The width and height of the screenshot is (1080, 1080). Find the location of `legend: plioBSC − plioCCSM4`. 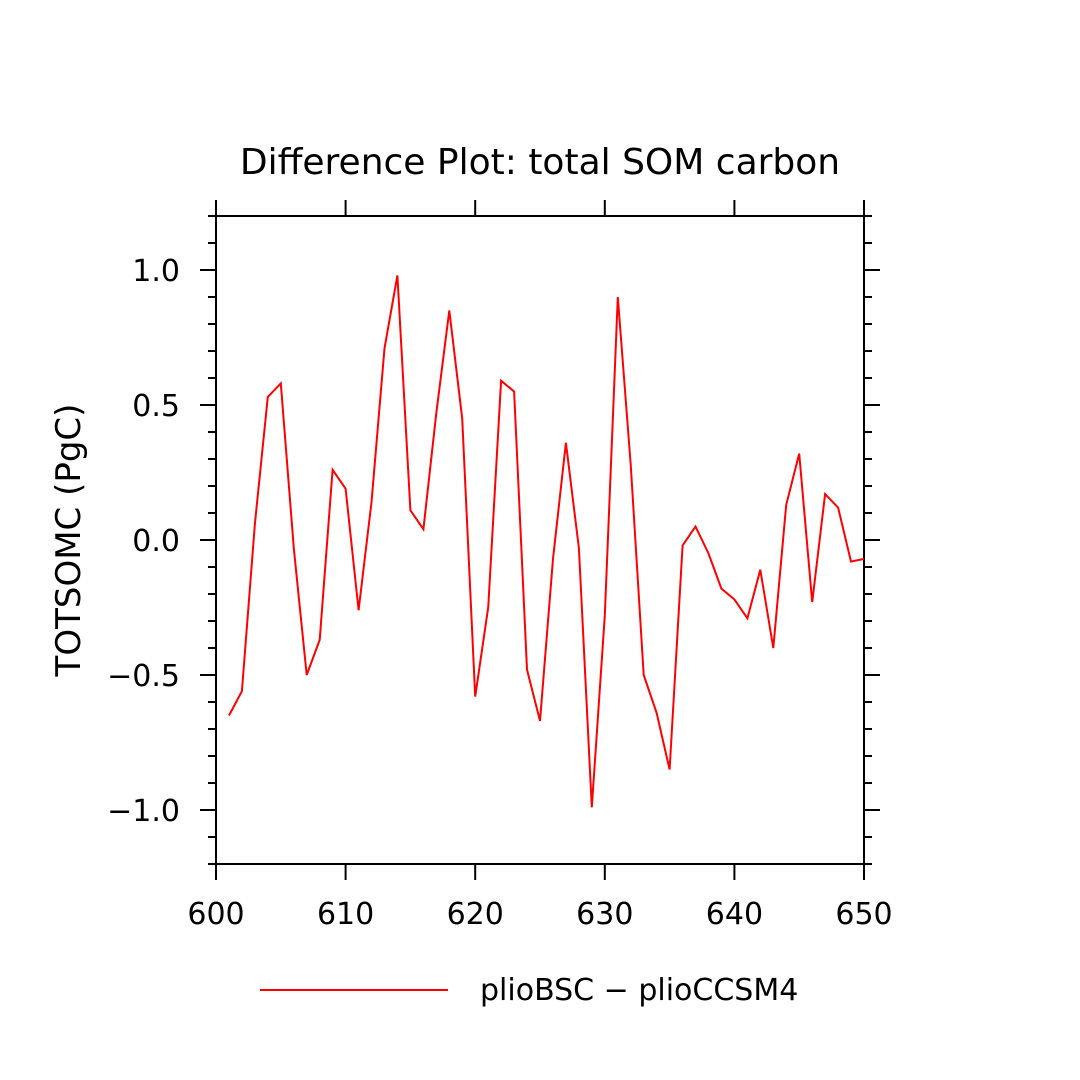

legend: plioBSC − plioCCSM4 is located at coordinates (529, 990).